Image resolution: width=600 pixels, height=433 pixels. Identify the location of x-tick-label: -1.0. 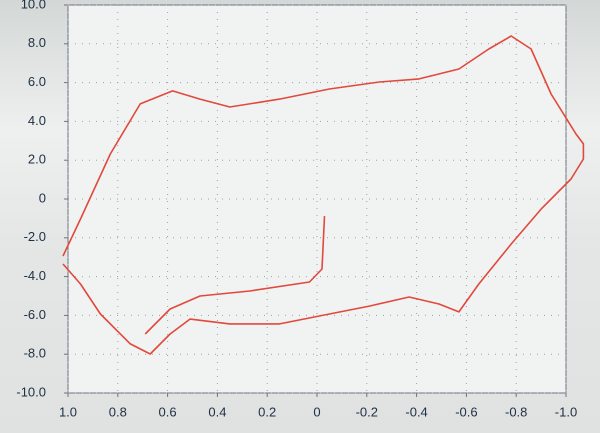
(566, 411).